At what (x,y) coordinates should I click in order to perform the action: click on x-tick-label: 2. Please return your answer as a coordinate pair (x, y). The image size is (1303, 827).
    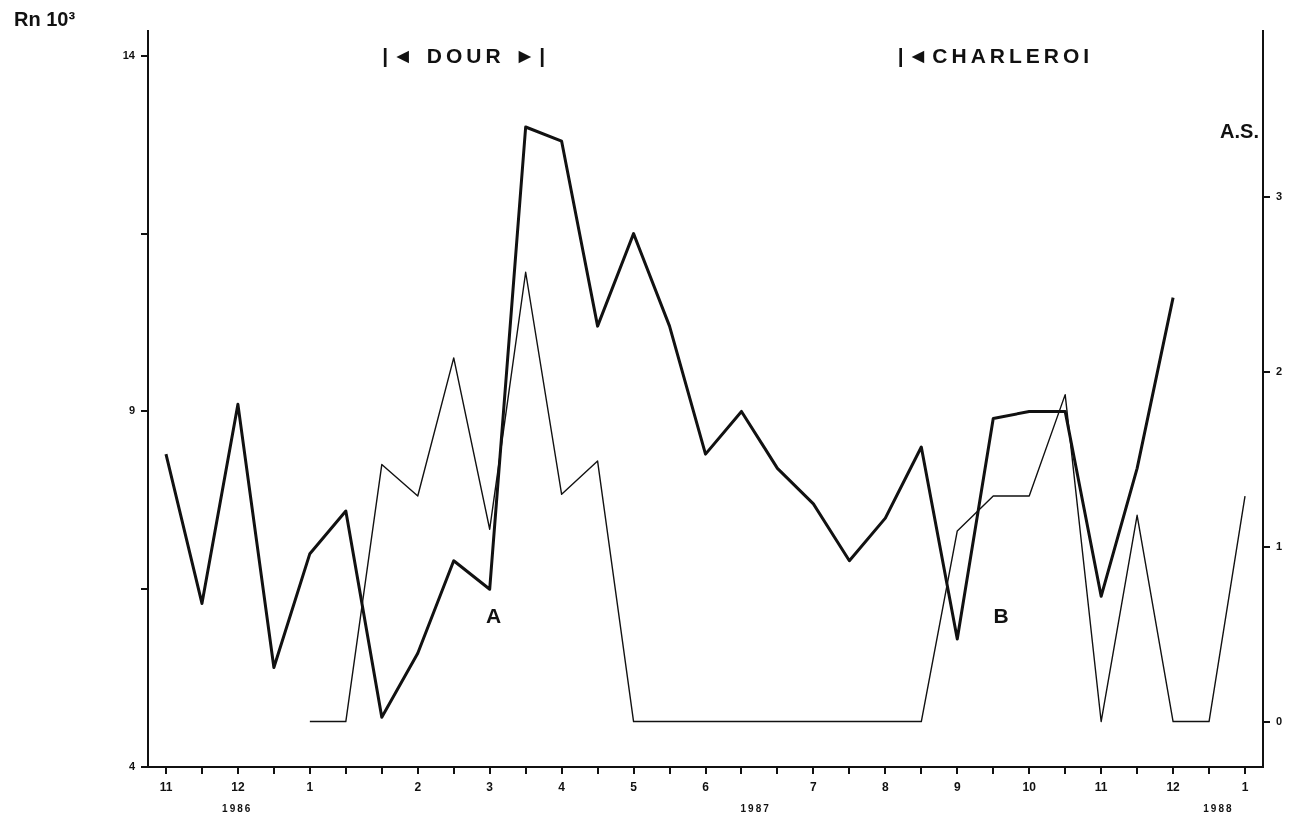
    Looking at the image, I should click on (418, 786).